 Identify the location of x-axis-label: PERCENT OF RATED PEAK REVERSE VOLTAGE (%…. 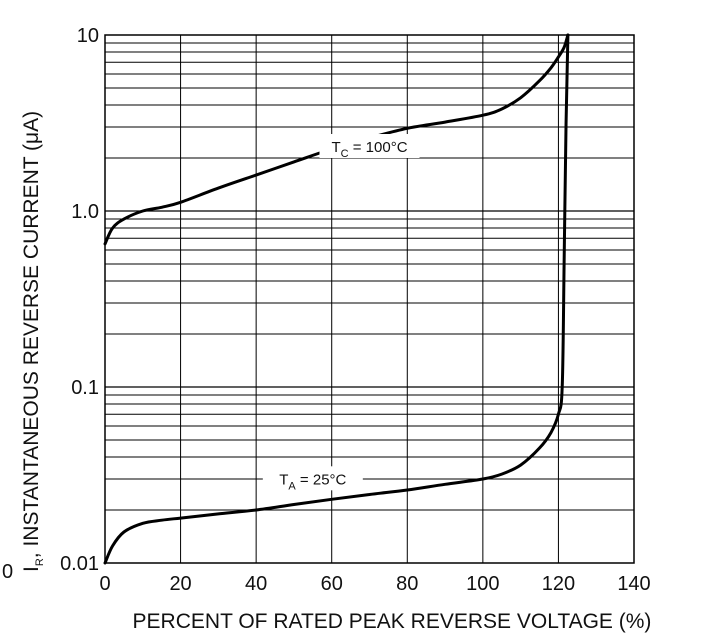
(392, 621).